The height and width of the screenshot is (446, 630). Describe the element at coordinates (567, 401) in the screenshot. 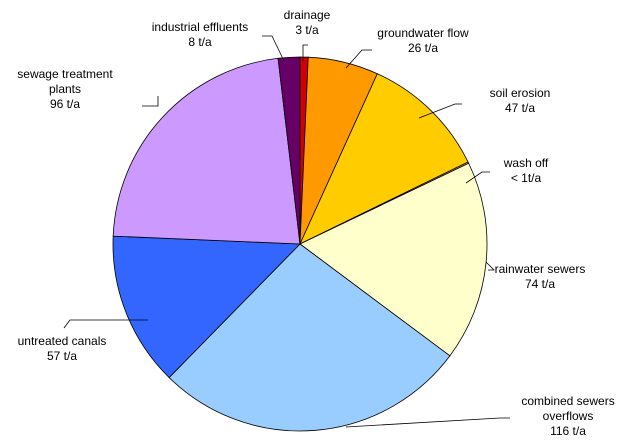

I see `slice-label-line: combined sewers` at that location.